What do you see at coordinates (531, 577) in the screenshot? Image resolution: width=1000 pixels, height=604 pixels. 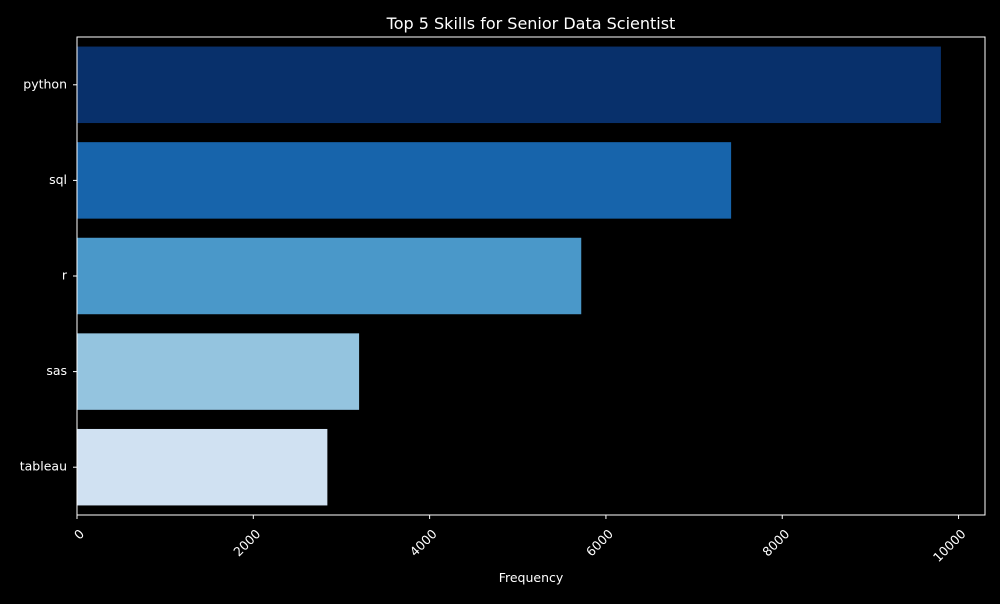 I see `x-axis-label: Frequency` at bounding box center [531, 577].